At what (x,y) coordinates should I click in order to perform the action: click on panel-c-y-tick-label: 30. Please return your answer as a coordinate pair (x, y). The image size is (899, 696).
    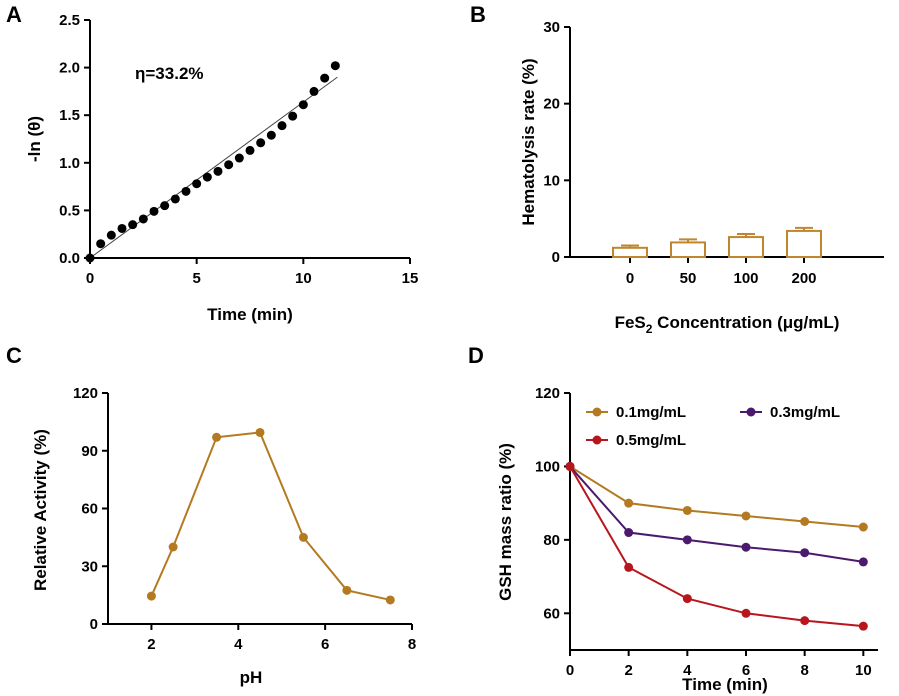
    Looking at the image, I should click on (89, 566).